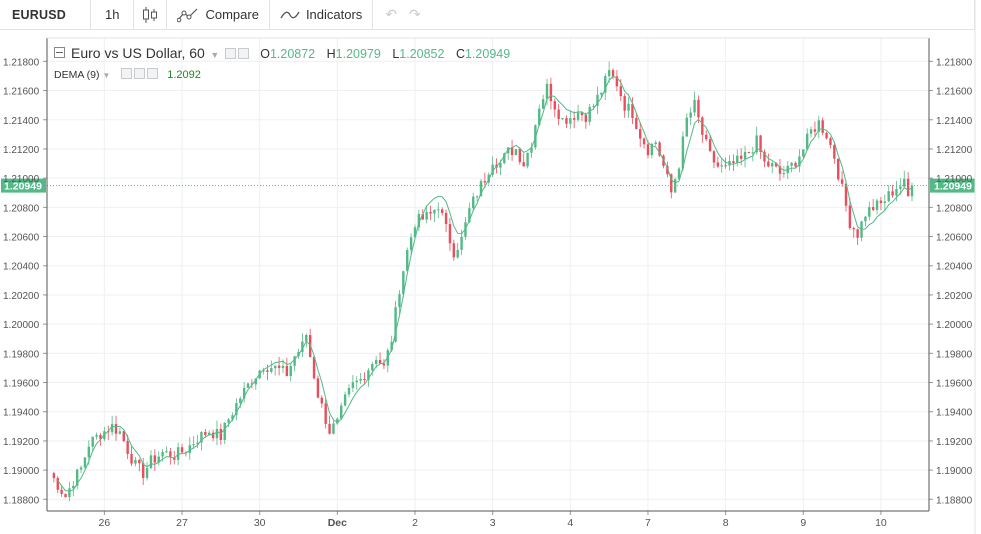 The width and height of the screenshot is (981, 534). Describe the element at coordinates (487, 15) in the screenshot. I see `top-toolbar: EURUSD 1h Compare Indicators ↶ ↷` at that location.